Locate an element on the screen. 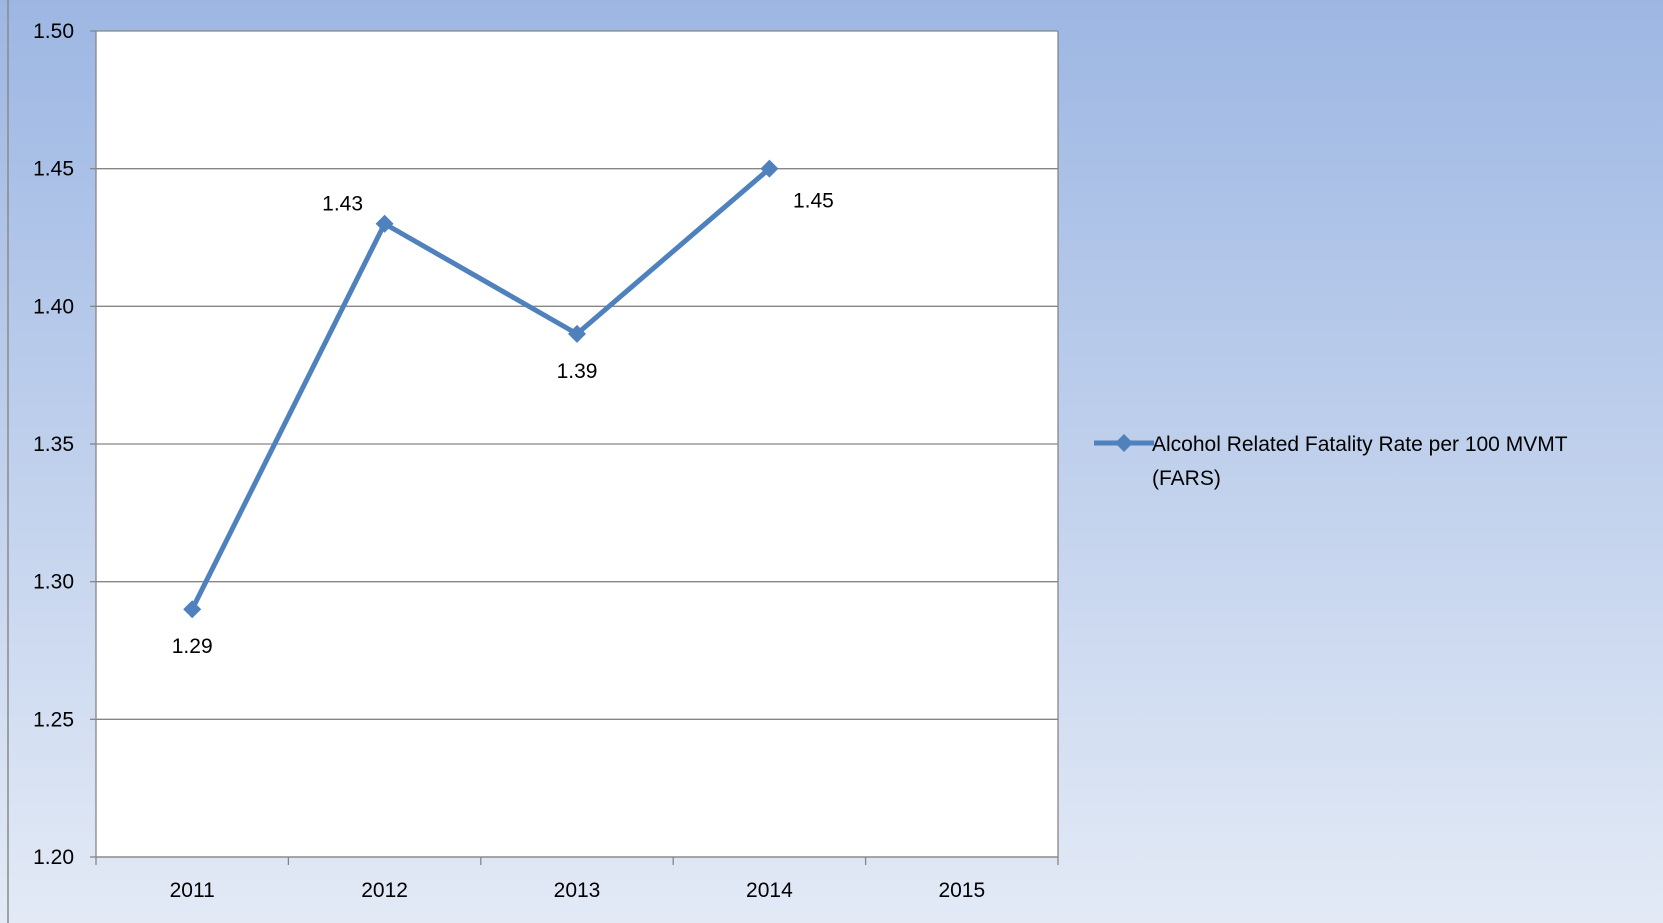 The width and height of the screenshot is (1663, 923). y-tick-label: 1.45 is located at coordinates (53, 169).